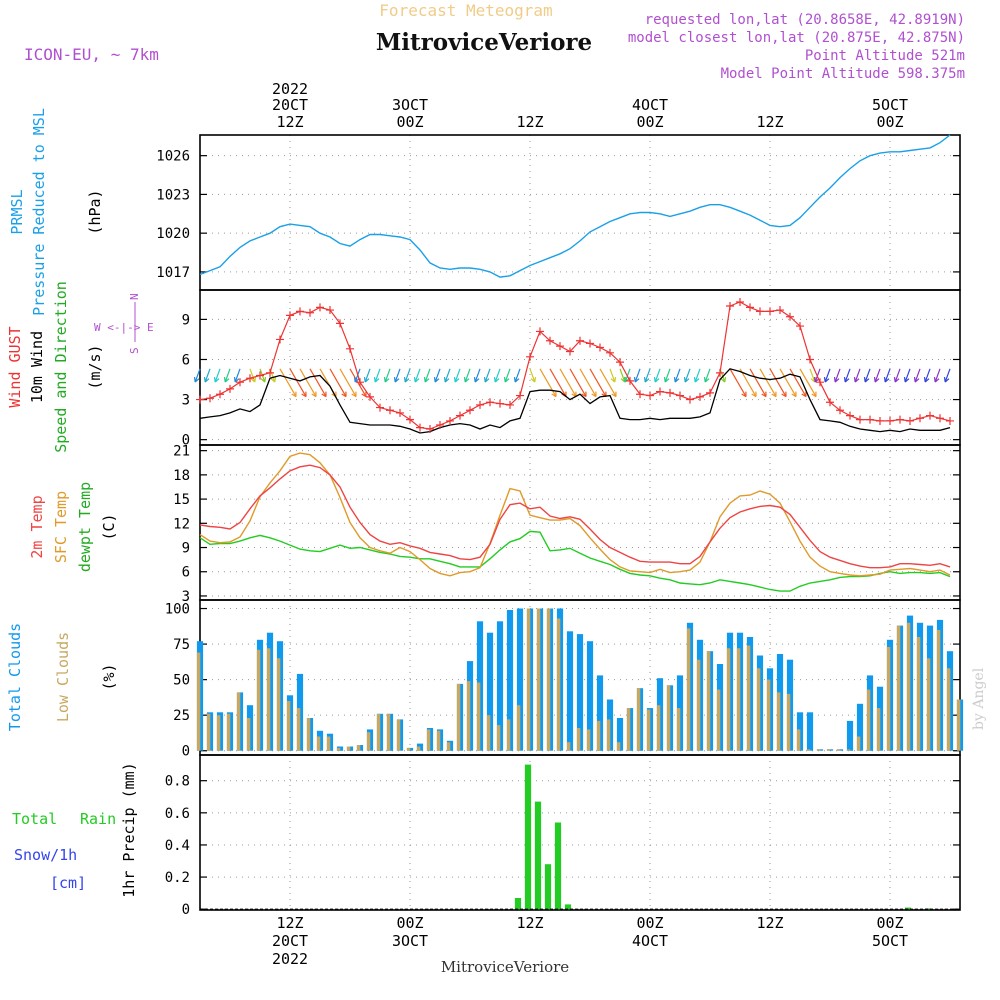  What do you see at coordinates (134, 350) in the screenshot?
I see `compass-south: S` at bounding box center [134, 350].